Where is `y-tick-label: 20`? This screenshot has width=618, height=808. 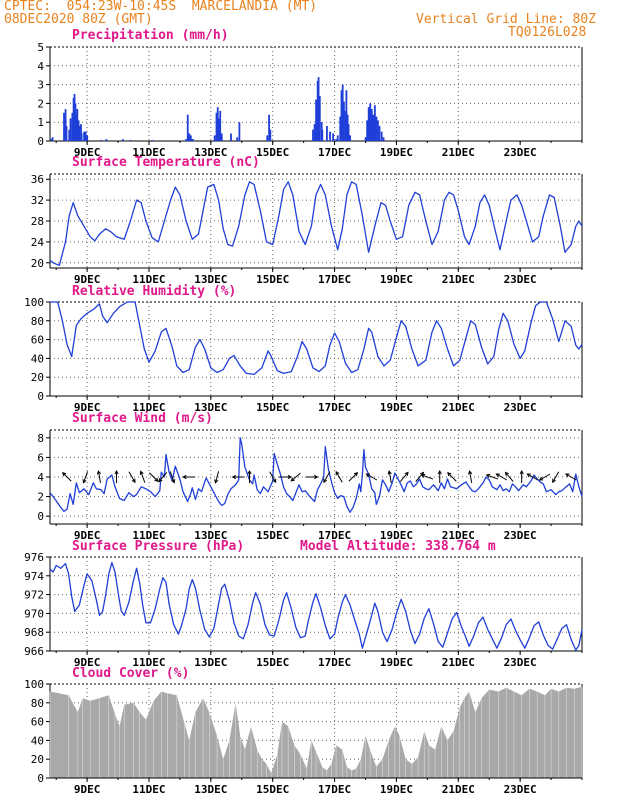 y-tick-label: 20 is located at coordinates (37, 263).